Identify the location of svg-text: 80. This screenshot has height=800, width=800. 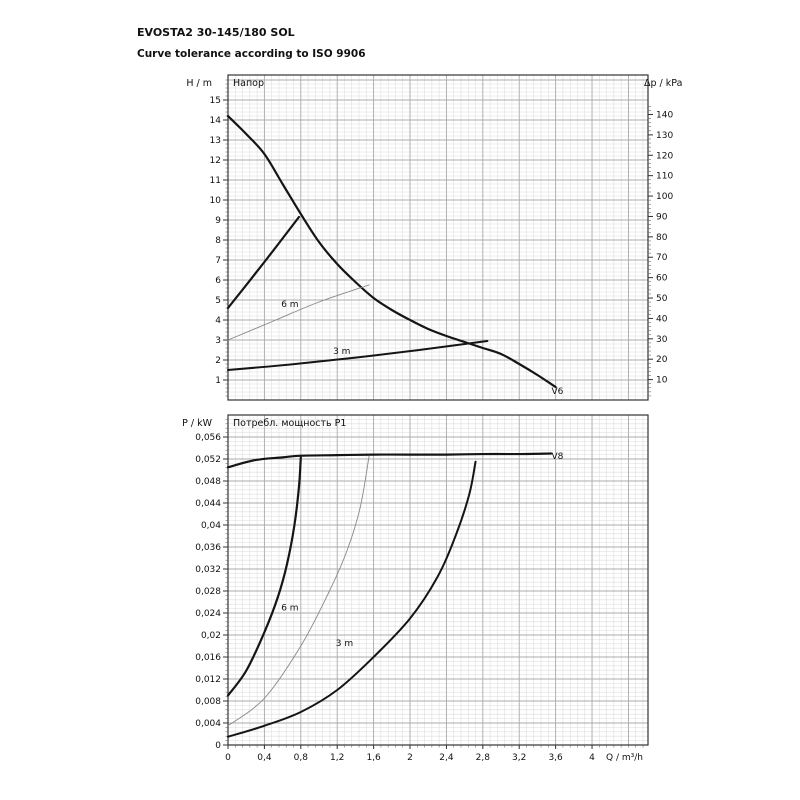
(662, 238).